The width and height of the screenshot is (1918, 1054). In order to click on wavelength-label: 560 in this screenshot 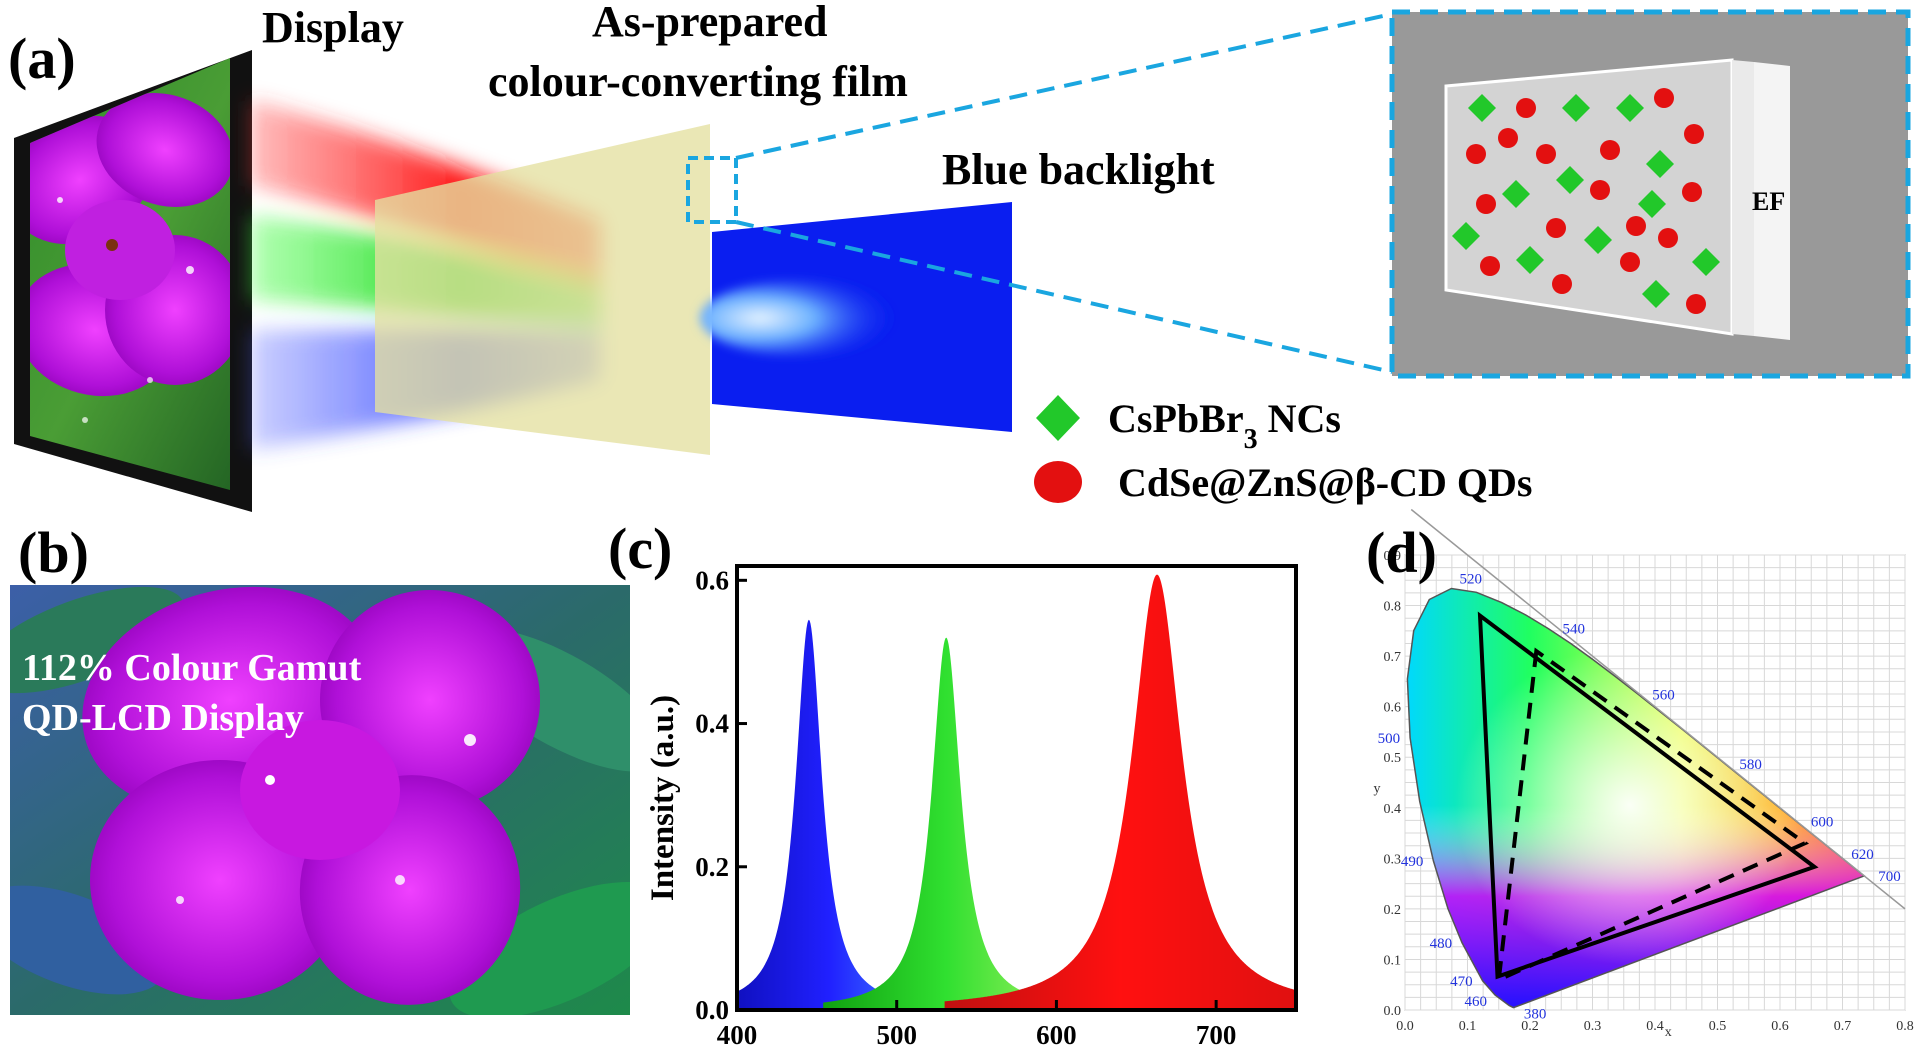, I will do `click(1663, 695)`.